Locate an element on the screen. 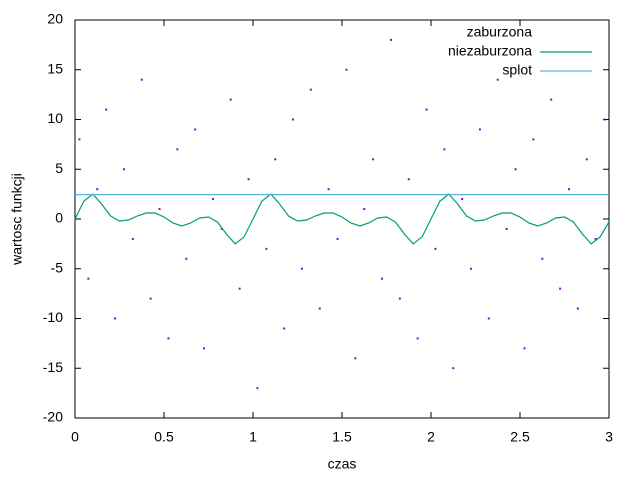  y-tick-label: 10 is located at coordinates (55, 118).